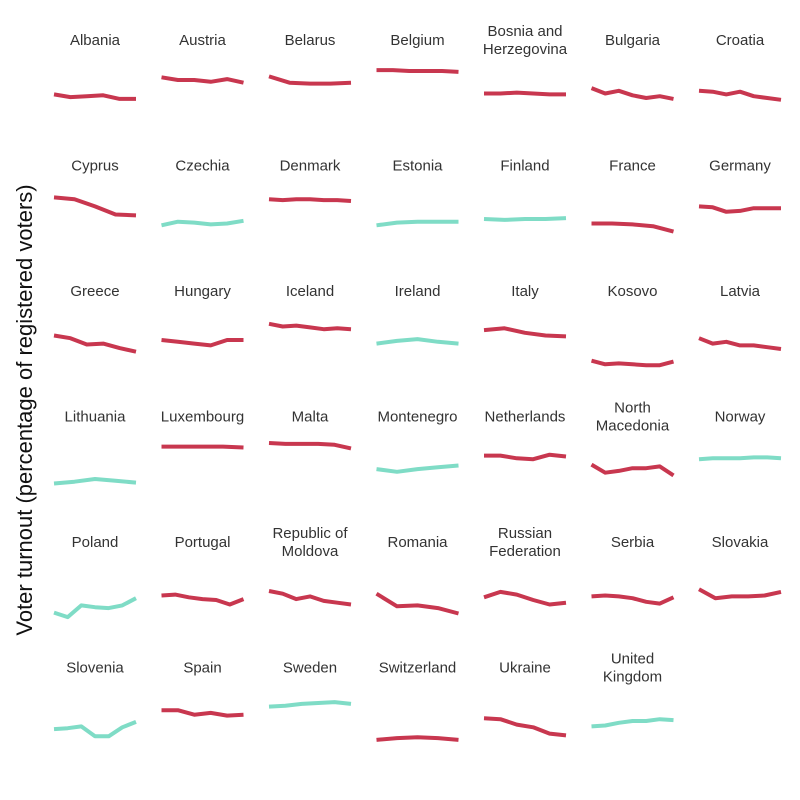 This screenshot has height=800, width=800. What do you see at coordinates (417, 341) in the screenshot?
I see `series-line-ireland` at bounding box center [417, 341].